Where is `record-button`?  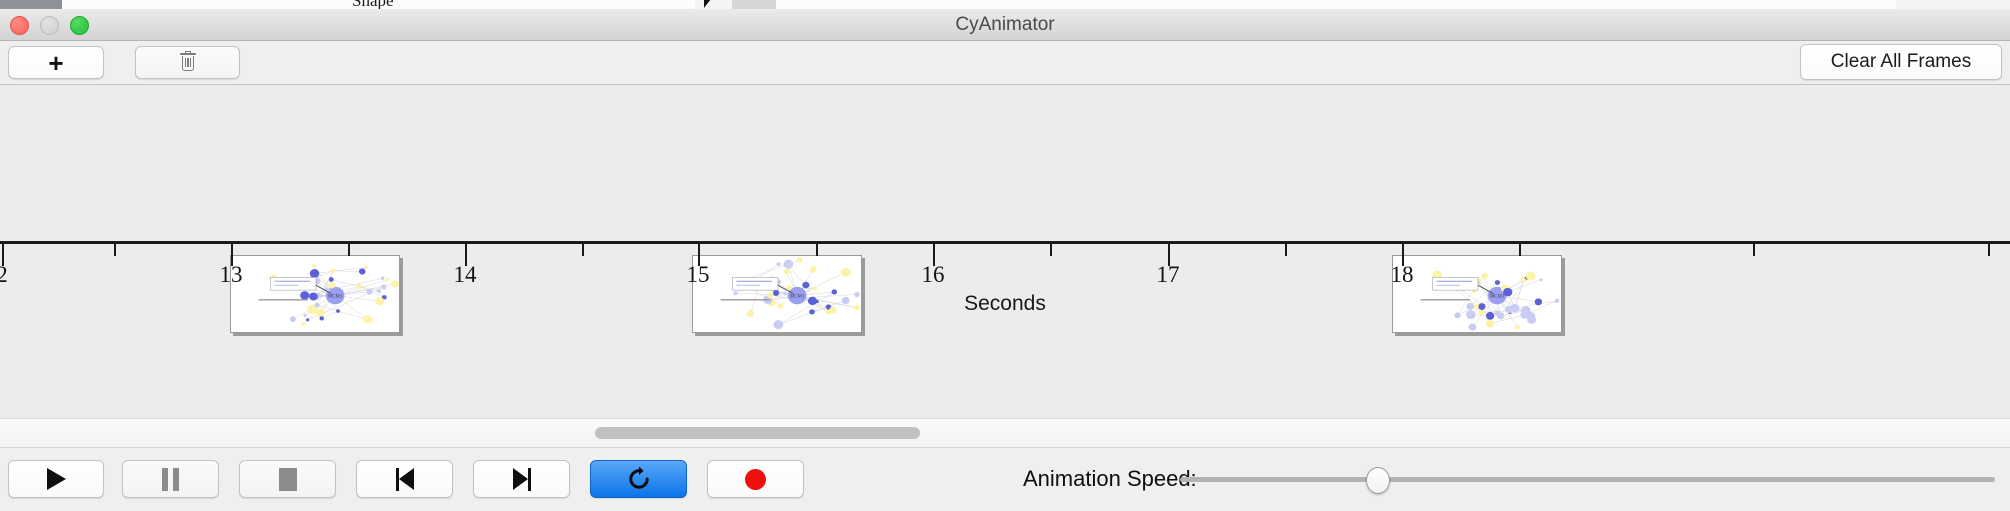 record-button is located at coordinates (755, 479).